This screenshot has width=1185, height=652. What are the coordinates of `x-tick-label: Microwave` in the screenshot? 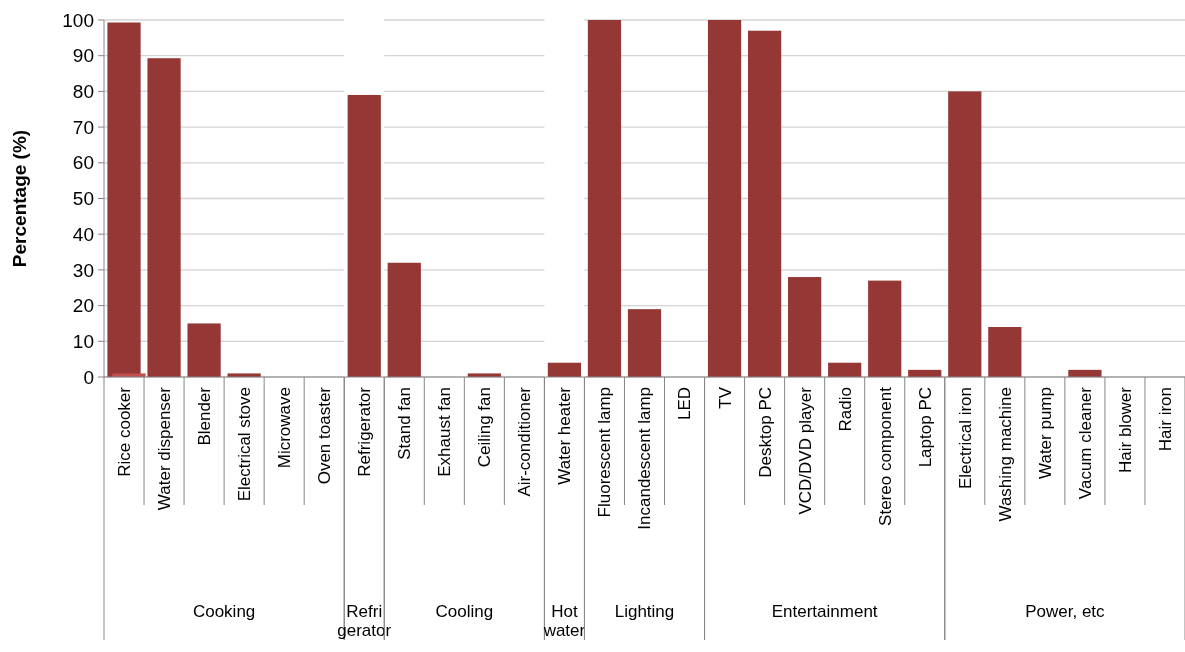 It's located at (285, 428).